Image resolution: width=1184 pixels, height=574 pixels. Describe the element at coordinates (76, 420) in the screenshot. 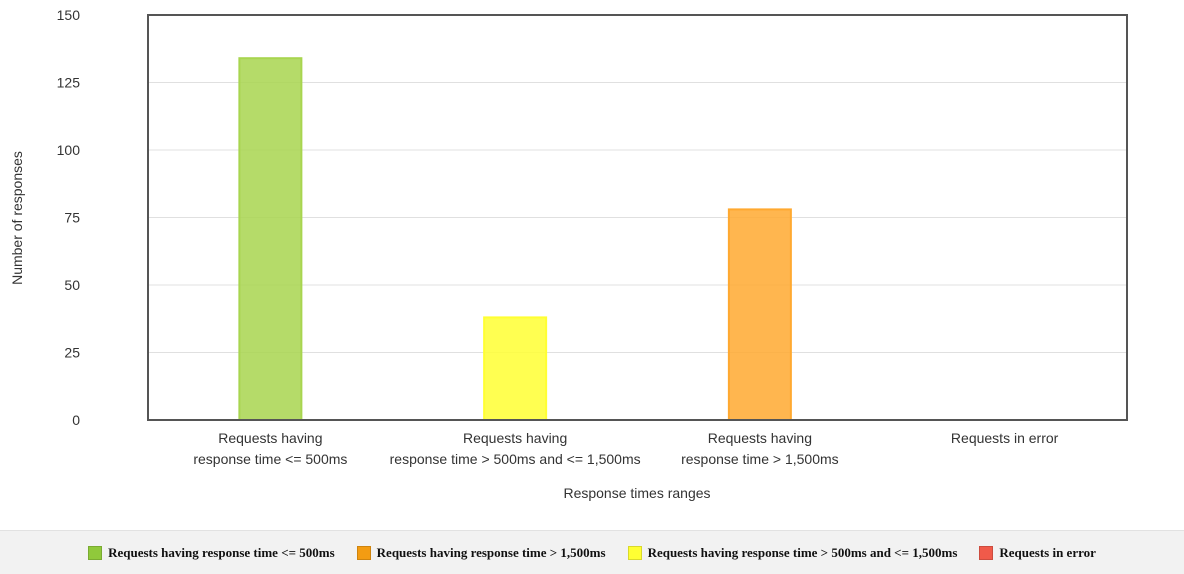

I see `y-tick-label: 0` at that location.